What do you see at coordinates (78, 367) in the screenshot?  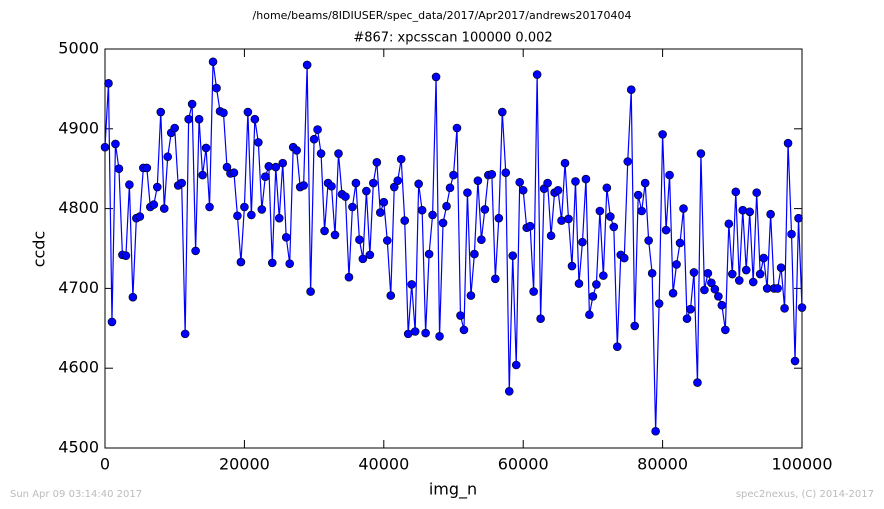 I see `y-tick-label: 4600` at bounding box center [78, 367].